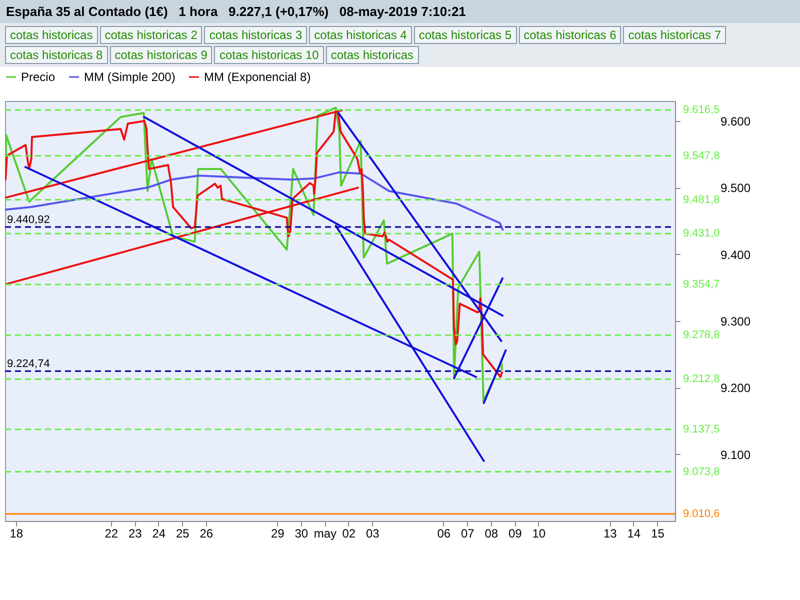 The height and width of the screenshot is (600, 800). I want to click on x-tick-label: 14, so click(634, 533).